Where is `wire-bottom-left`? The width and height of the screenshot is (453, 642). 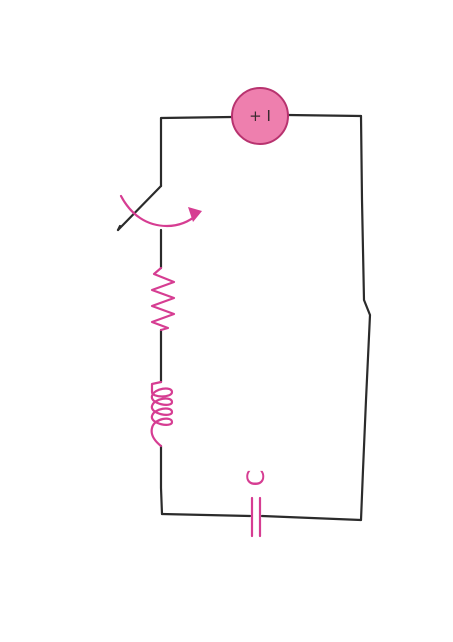 wire-bottom-left is located at coordinates (206, 515).